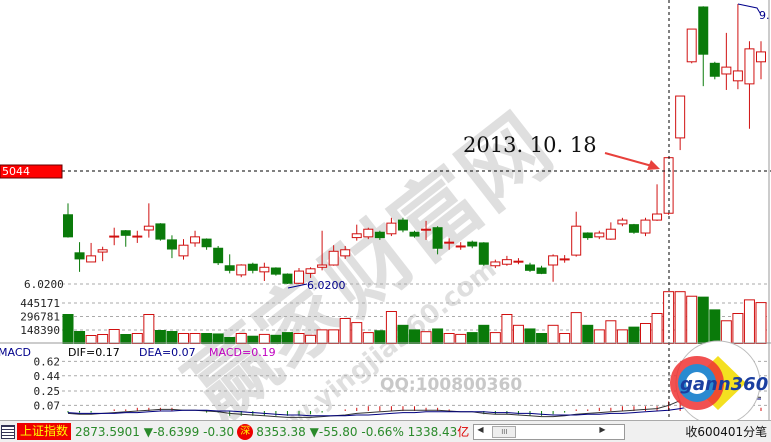 The width and height of the screenshot is (771, 442). What do you see at coordinates (94, 352) in the screenshot?
I see `dif-label: DIF=0.17` at bounding box center [94, 352].